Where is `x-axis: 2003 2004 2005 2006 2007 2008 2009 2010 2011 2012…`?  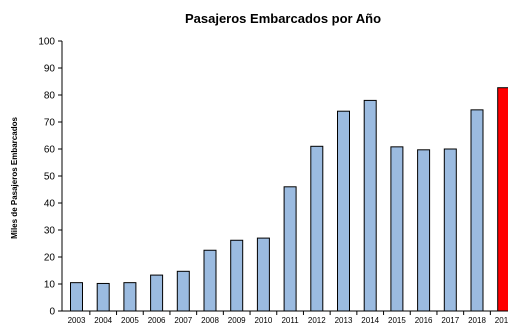
x-axis: 2003 2004 2005 2006 2007 2008 2009 2010 2011 2012… is located at coordinates (288, 317).